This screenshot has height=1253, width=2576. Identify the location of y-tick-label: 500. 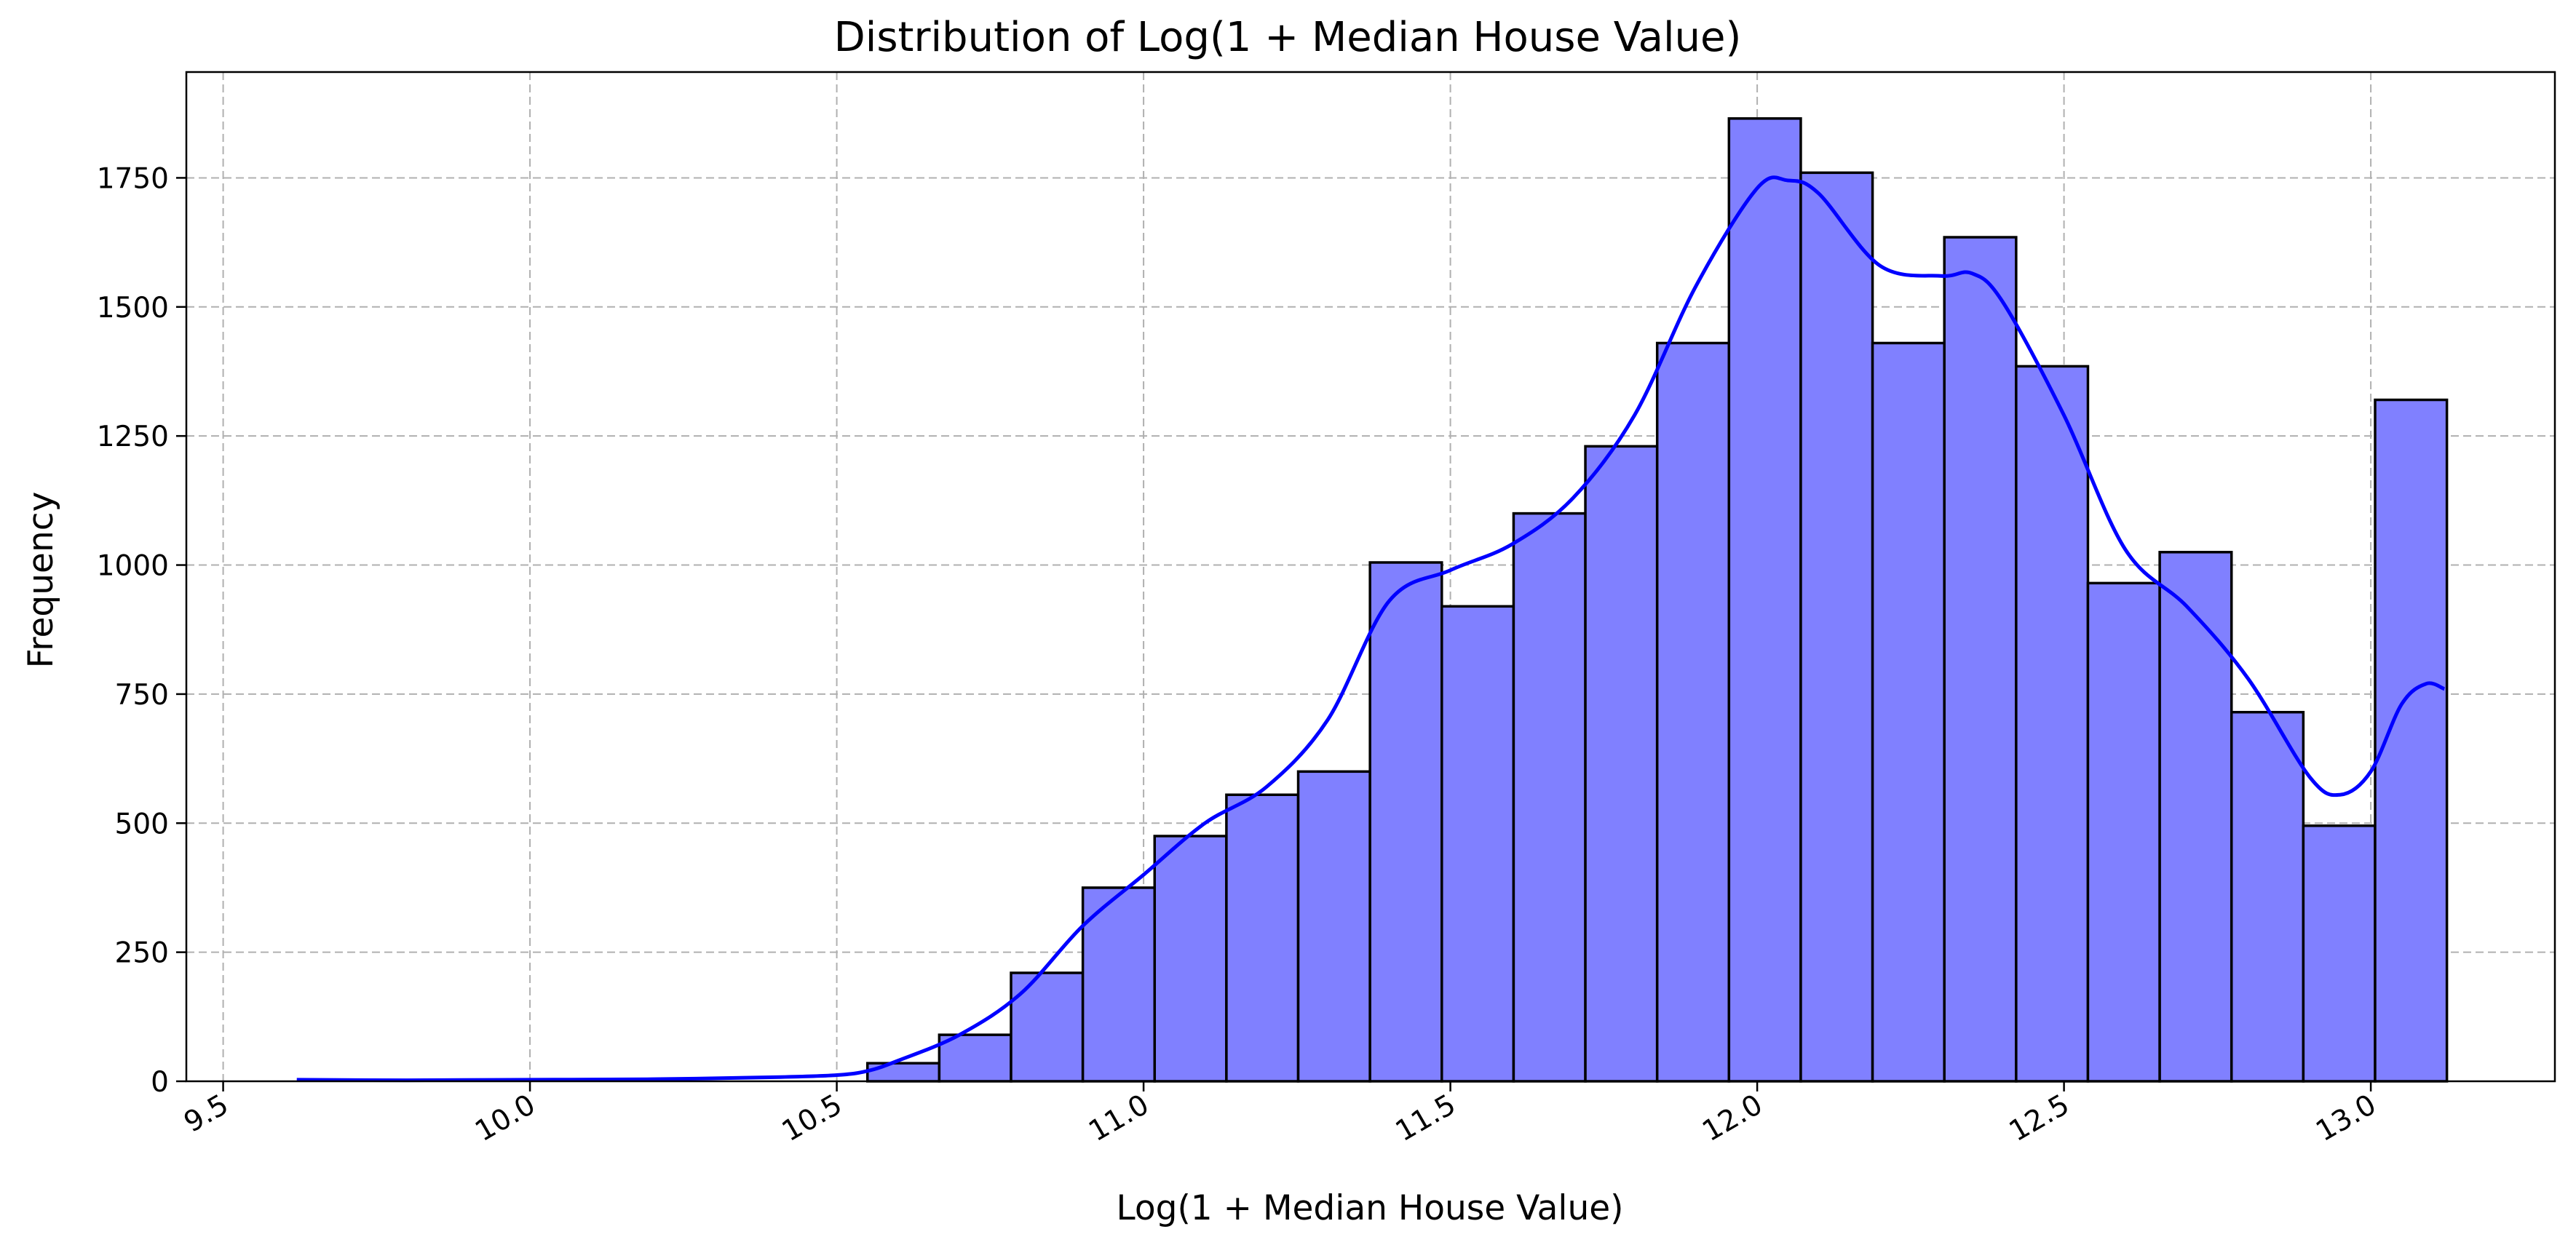
(142, 824).